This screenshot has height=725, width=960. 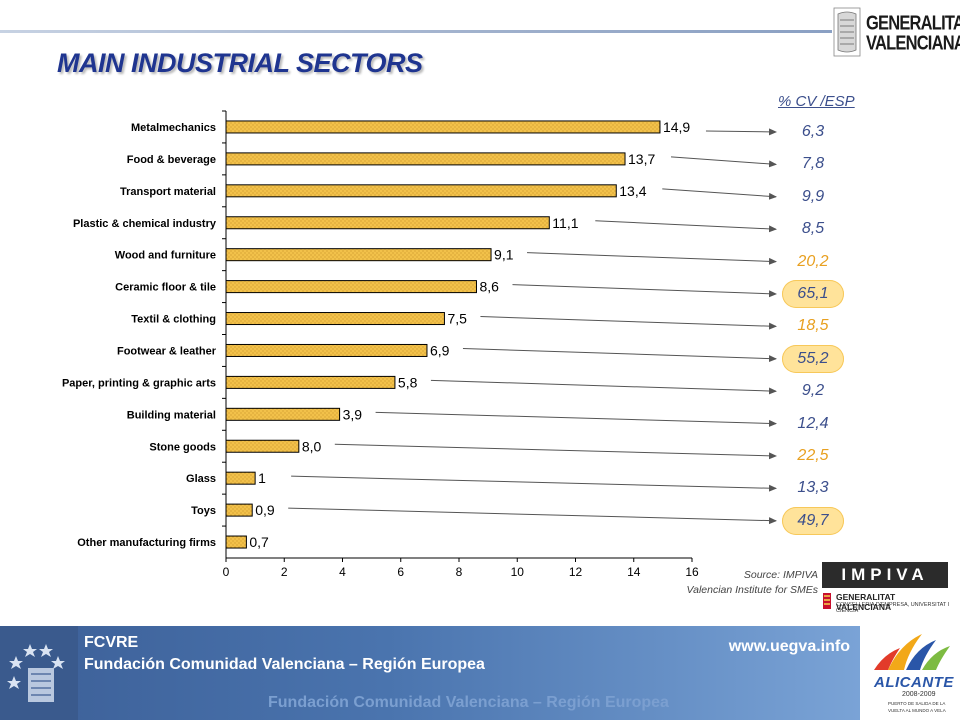 What do you see at coordinates (813, 520) in the screenshot?
I see `cv-esp-value-12: 49,7` at bounding box center [813, 520].